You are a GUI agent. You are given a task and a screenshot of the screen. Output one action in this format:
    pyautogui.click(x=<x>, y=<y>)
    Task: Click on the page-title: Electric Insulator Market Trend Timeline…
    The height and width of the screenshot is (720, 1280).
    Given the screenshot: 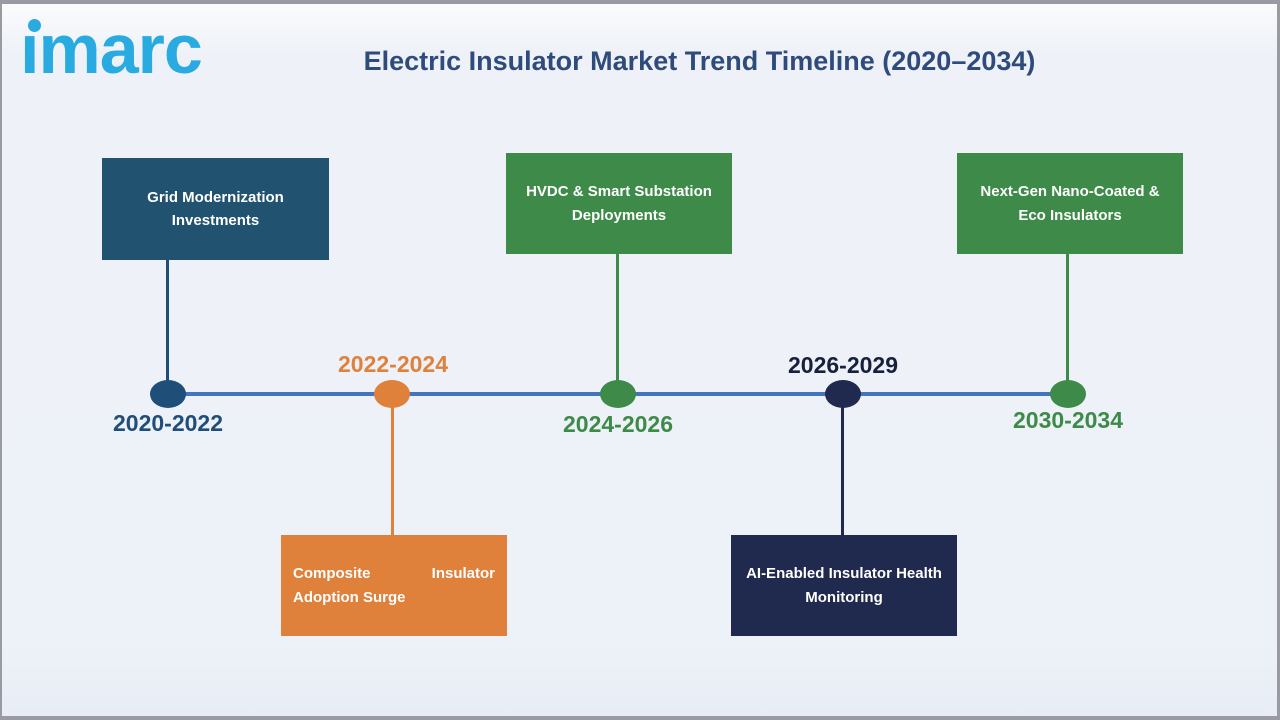 What is the action you would take?
    pyautogui.click(x=699, y=61)
    